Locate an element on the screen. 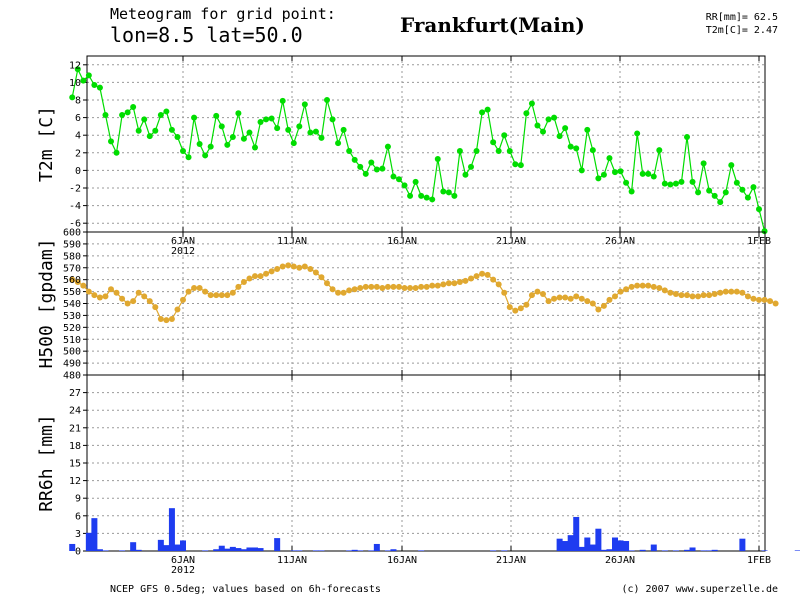 The image size is (800, 600). xtick-label: 26JAN is located at coordinates (620, 241).